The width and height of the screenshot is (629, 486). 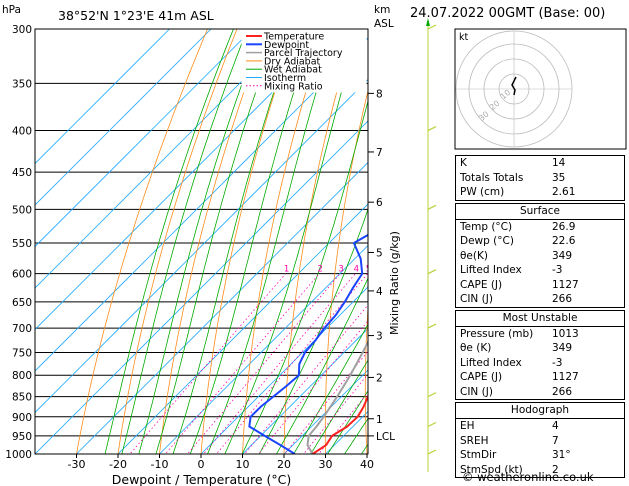 I want to click on km-tick-label: 5, so click(x=379, y=253).